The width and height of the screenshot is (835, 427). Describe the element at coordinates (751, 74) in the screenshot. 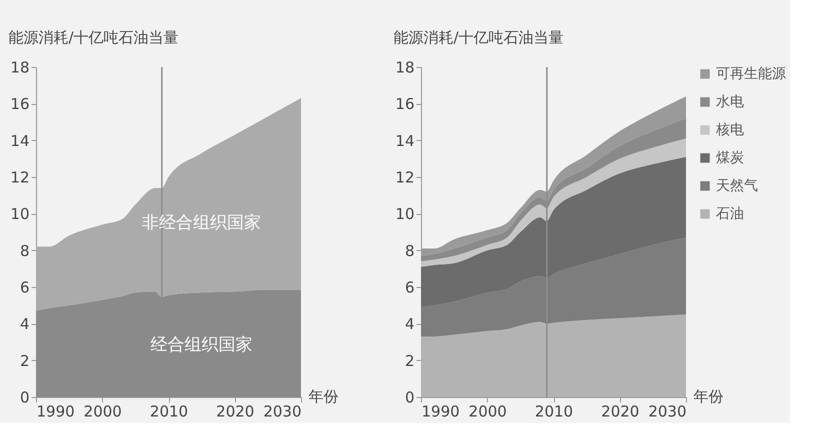

I see `legend-label: 可再生能源` at that location.